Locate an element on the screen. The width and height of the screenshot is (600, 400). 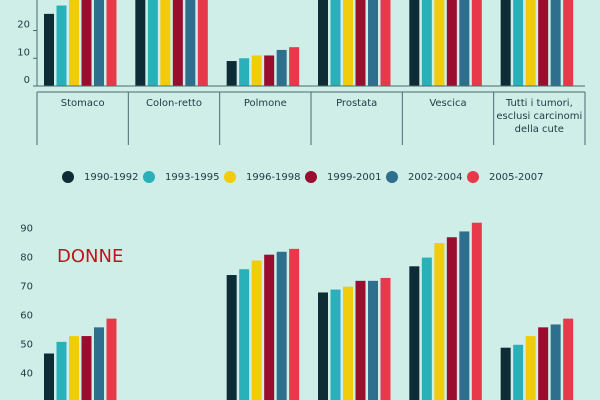
legend-label: 1990-1992 is located at coordinates (111, 177).